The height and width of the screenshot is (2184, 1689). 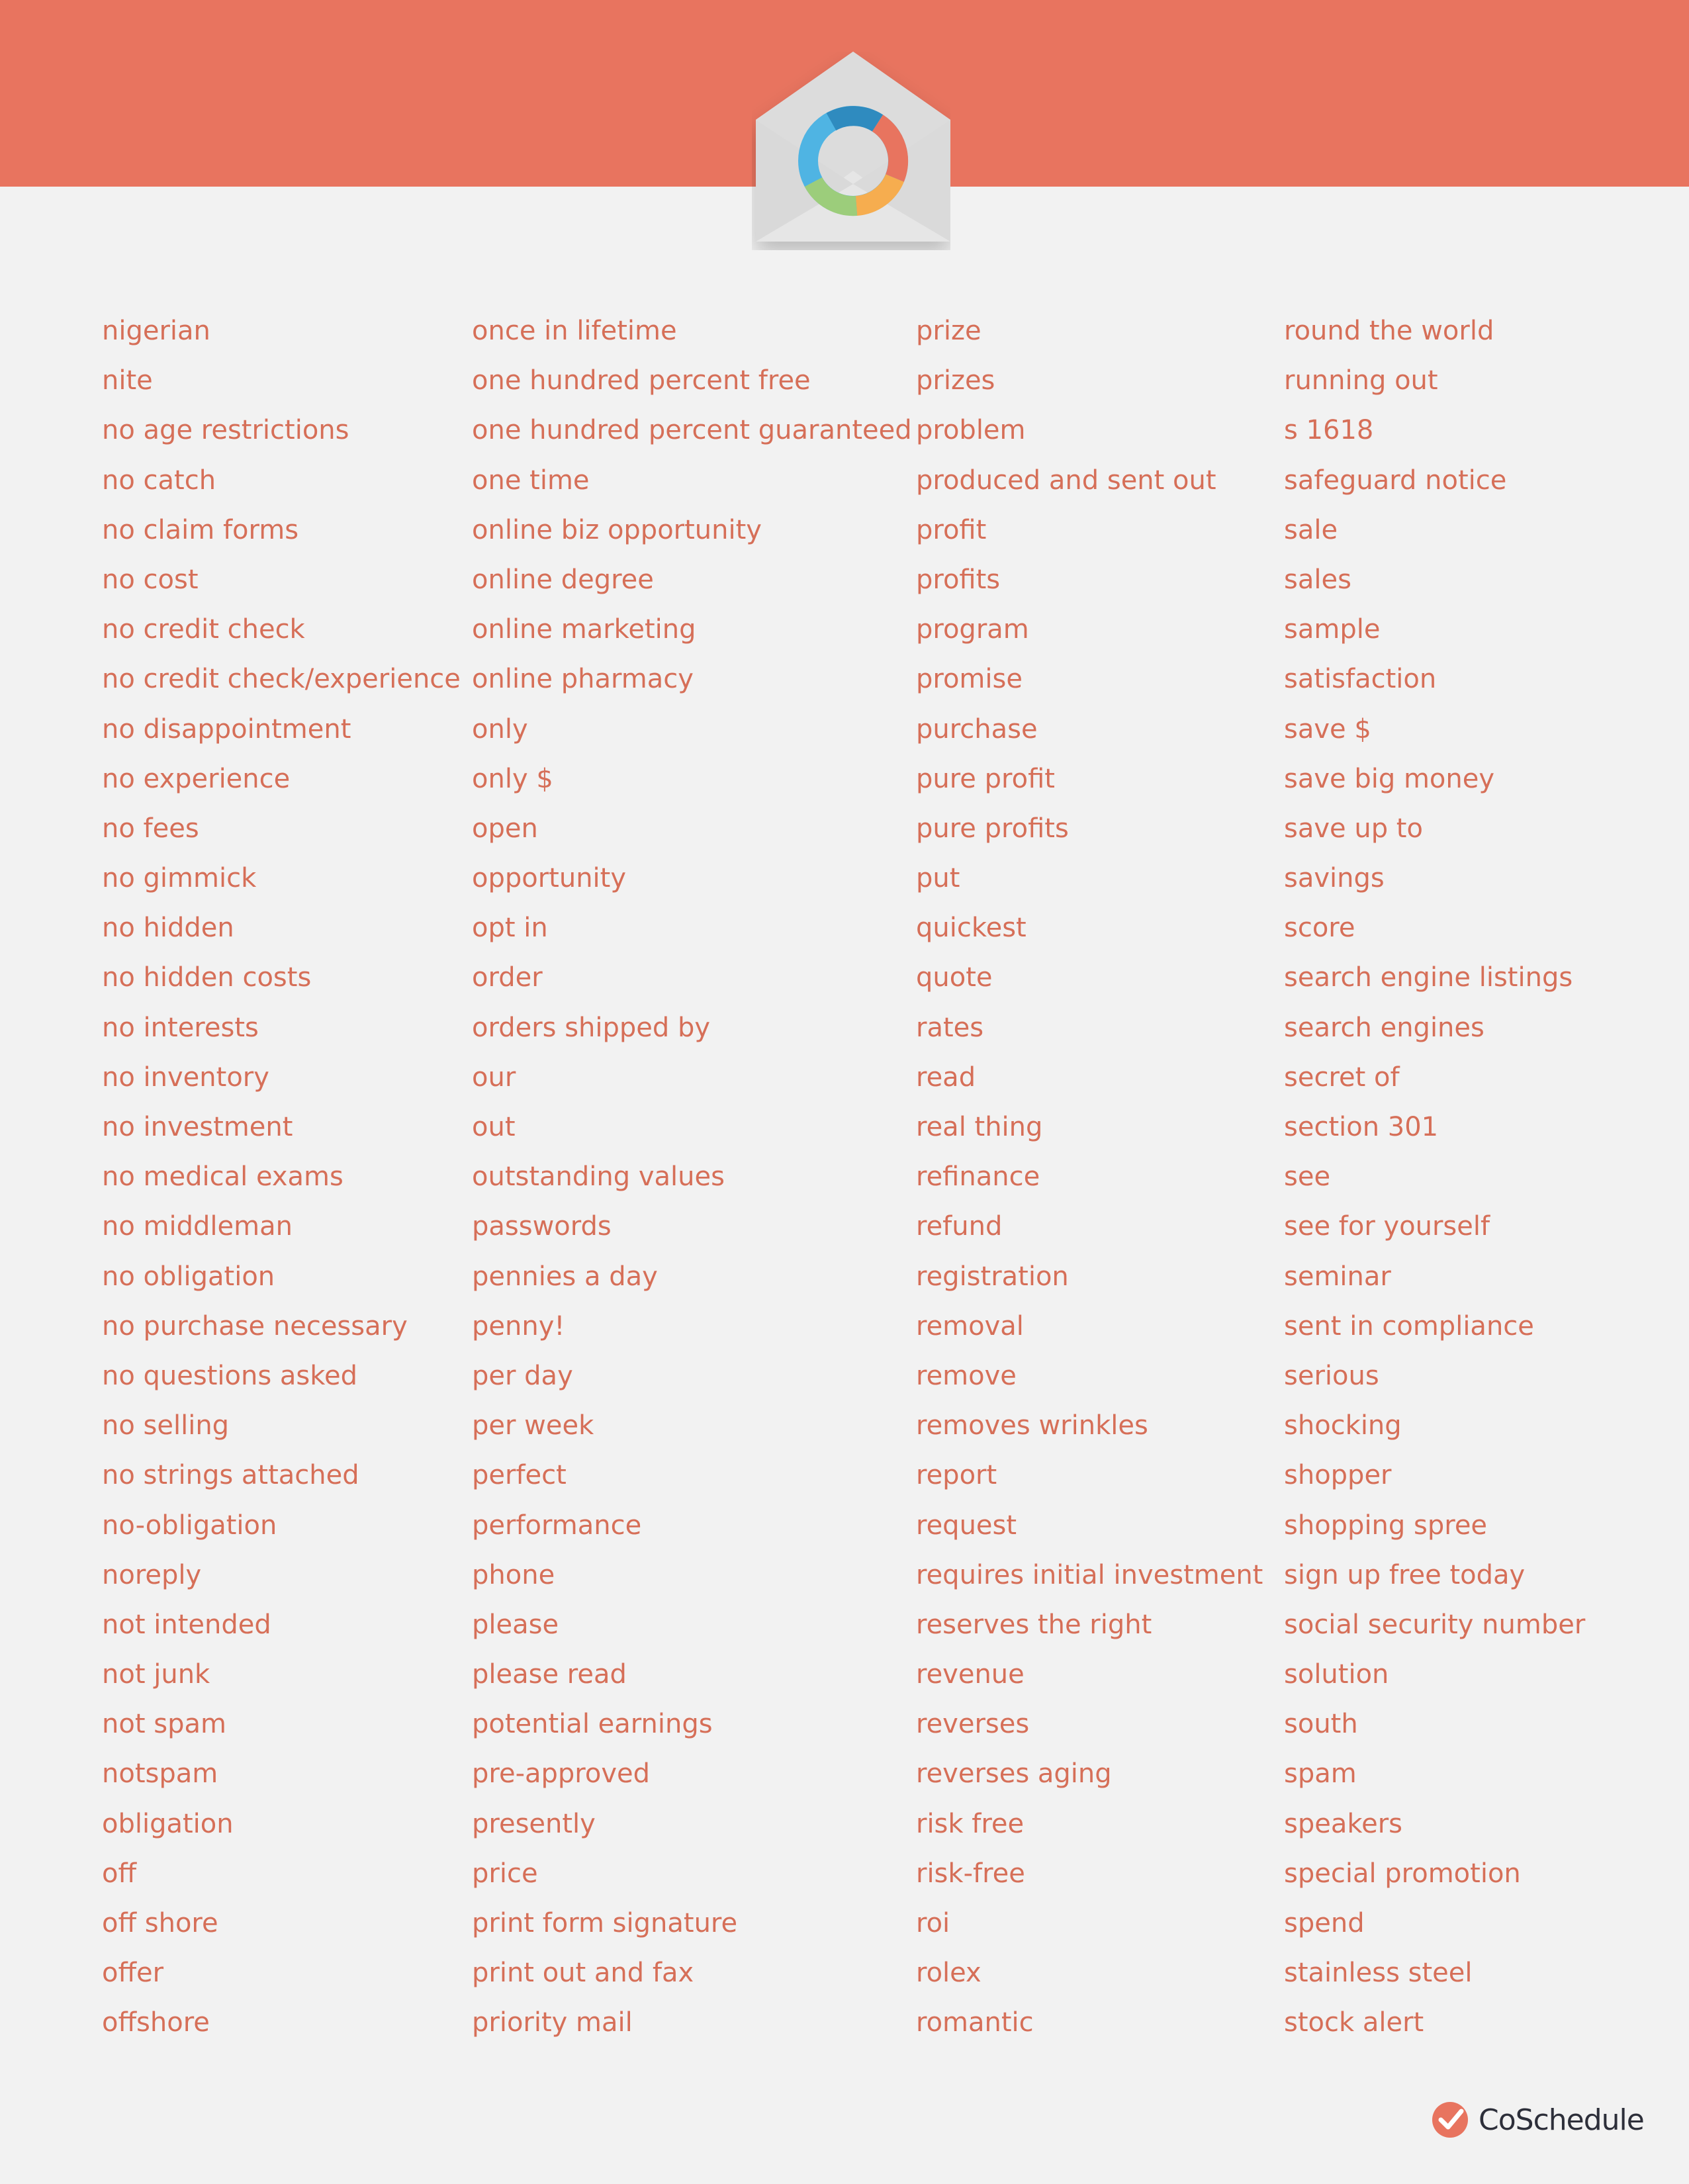 I want to click on spam-word: price, so click(x=505, y=1874).